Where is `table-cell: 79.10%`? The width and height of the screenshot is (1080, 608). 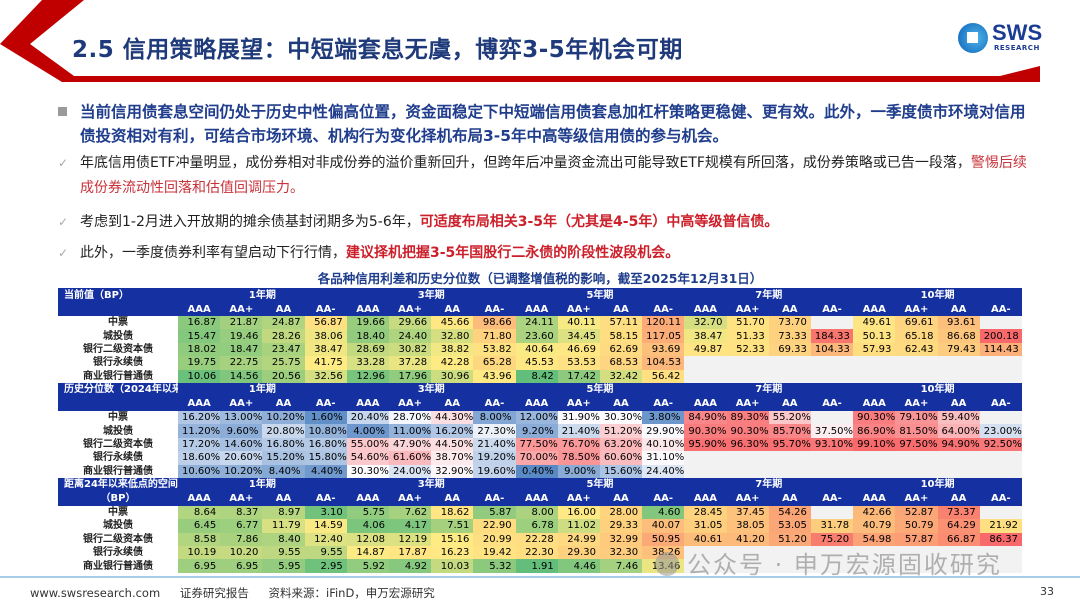
table-cell: 79.10% is located at coordinates (916, 417).